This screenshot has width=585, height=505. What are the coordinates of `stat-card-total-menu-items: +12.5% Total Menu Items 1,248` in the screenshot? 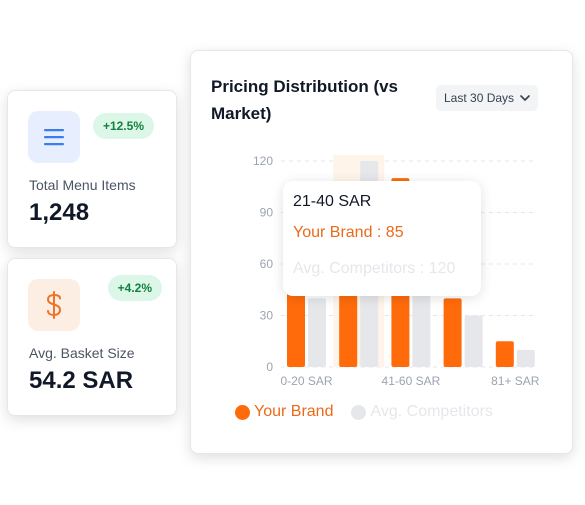 It's located at (92, 169).